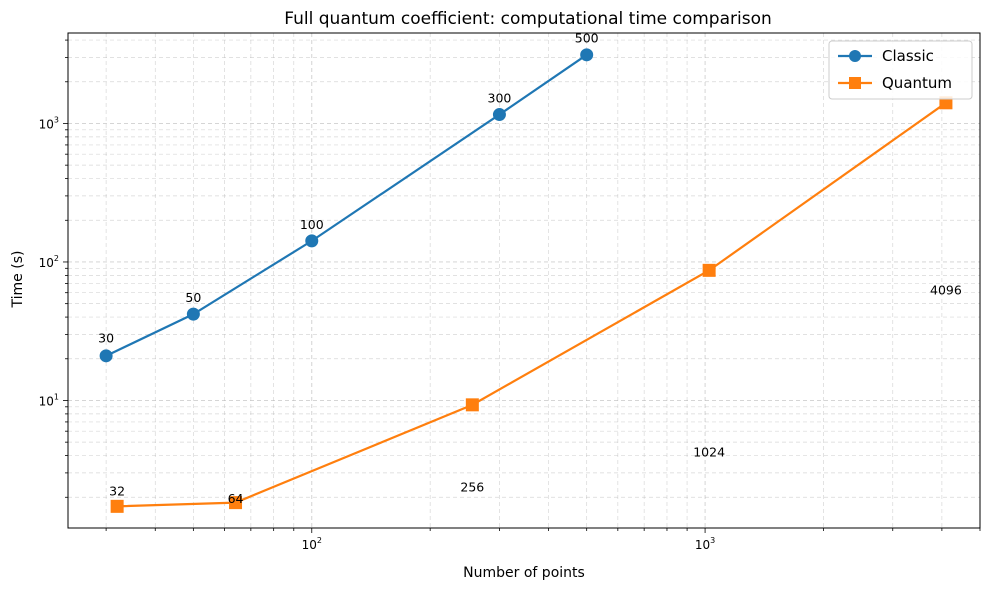 The width and height of the screenshot is (989, 590). Describe the element at coordinates (56, 396) in the screenshot. I see `y-tick-exponent: 1` at that location.